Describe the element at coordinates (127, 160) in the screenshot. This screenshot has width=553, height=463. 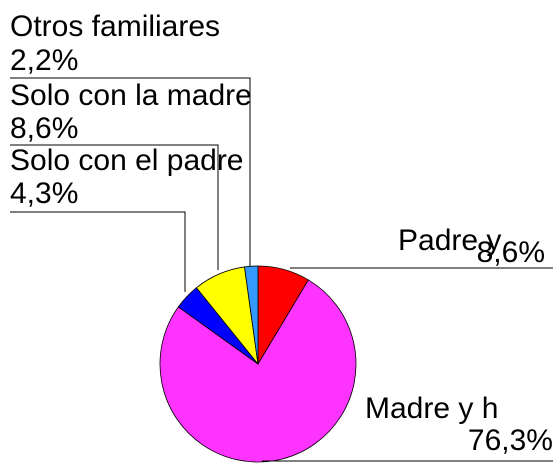
I see `slice-label: Solo con el padre` at that location.